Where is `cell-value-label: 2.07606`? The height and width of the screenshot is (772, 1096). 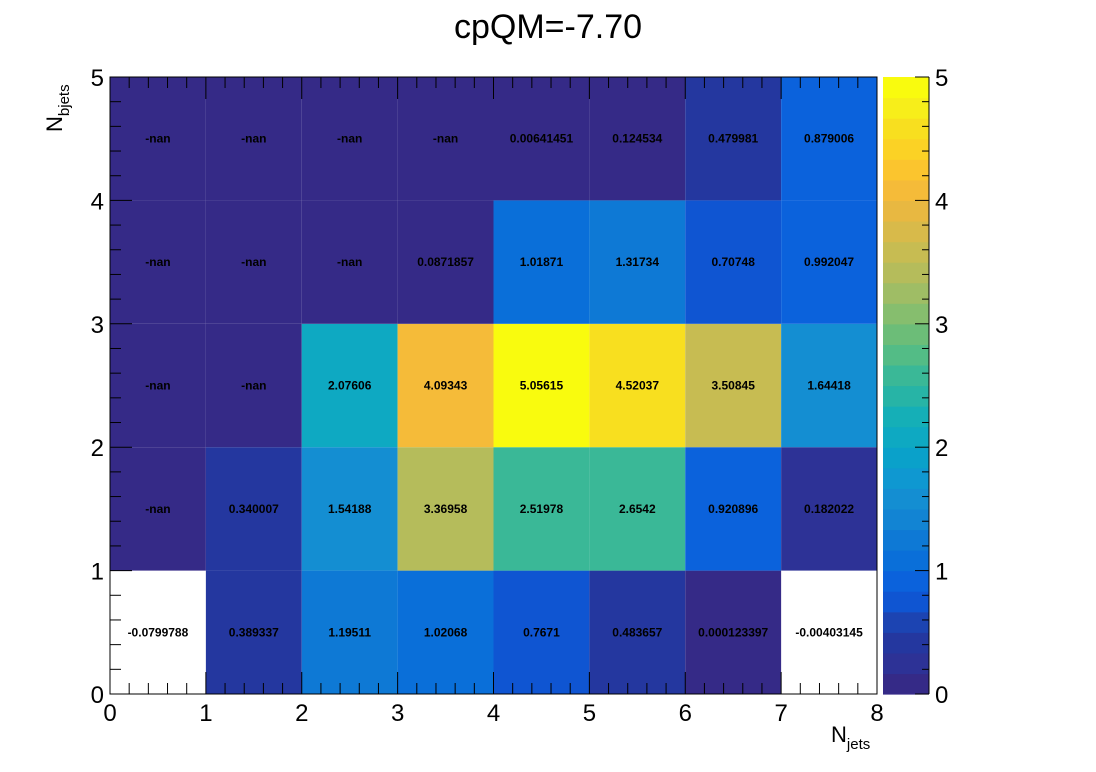
cell-value-label: 2.07606 is located at coordinates (350, 386).